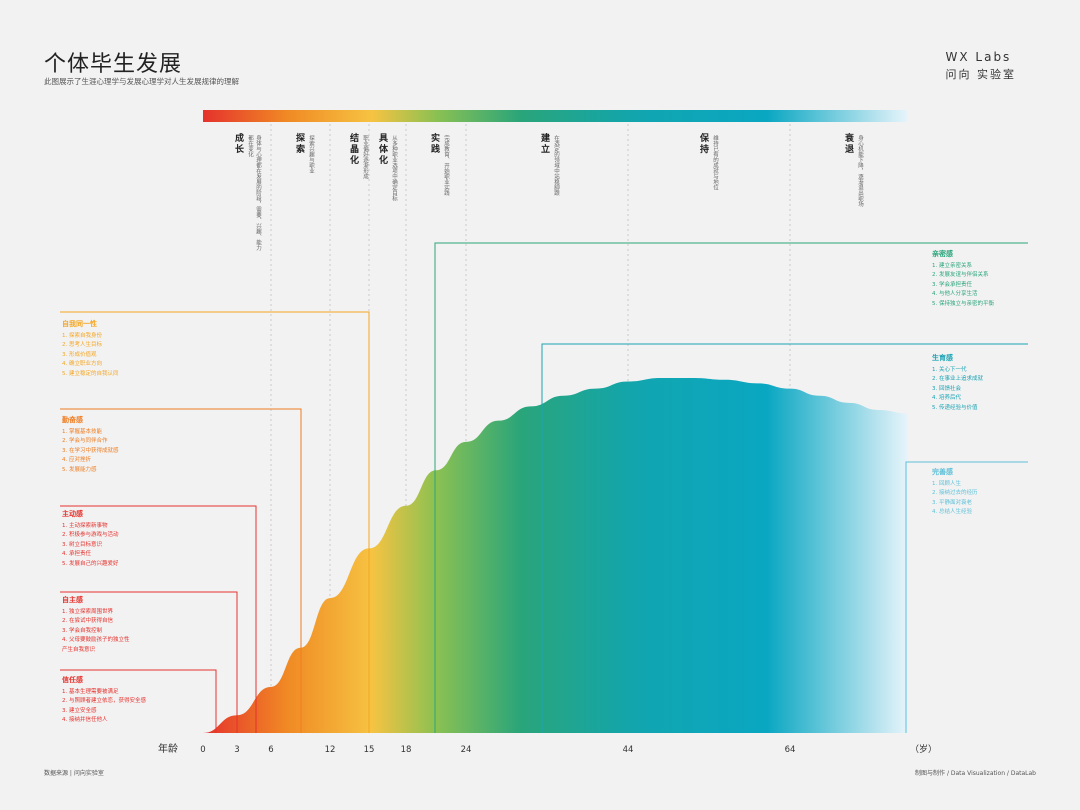  What do you see at coordinates (382, 149) in the screenshot?
I see `stage-name: 具体化` at bounding box center [382, 149].